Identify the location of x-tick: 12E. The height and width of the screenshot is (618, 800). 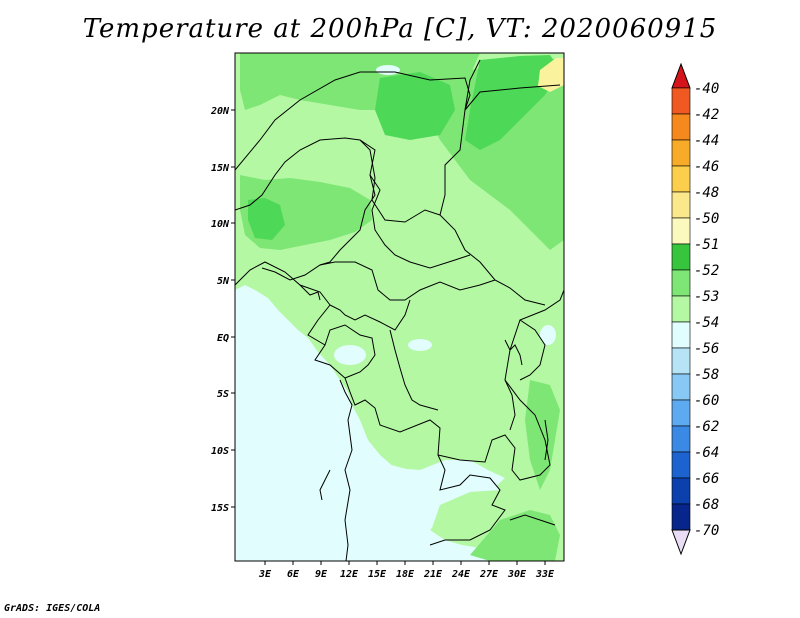
(349, 570).